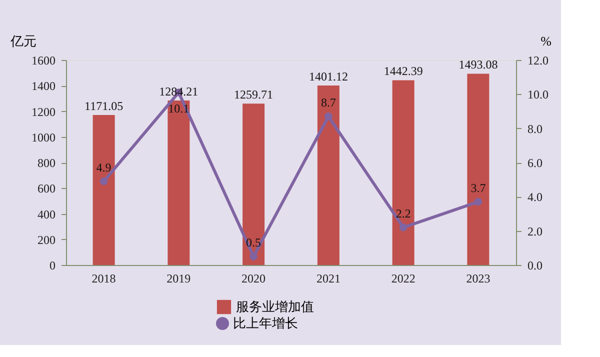  What do you see at coordinates (546, 41) in the screenshot?
I see `y2-axis-title: %` at bounding box center [546, 41].